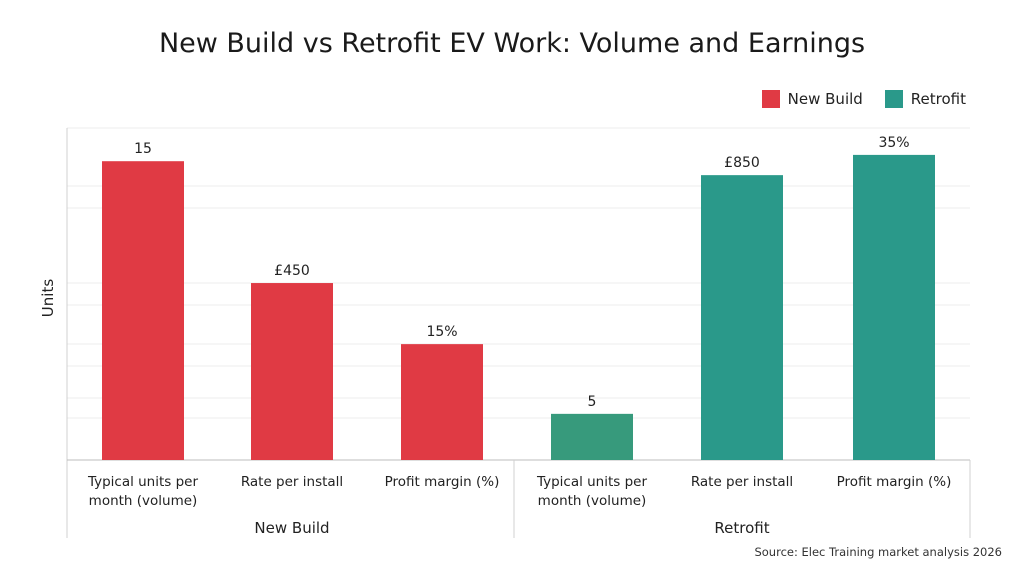 The width and height of the screenshot is (1024, 576). I want to click on group-label: New Build, so click(291, 528).